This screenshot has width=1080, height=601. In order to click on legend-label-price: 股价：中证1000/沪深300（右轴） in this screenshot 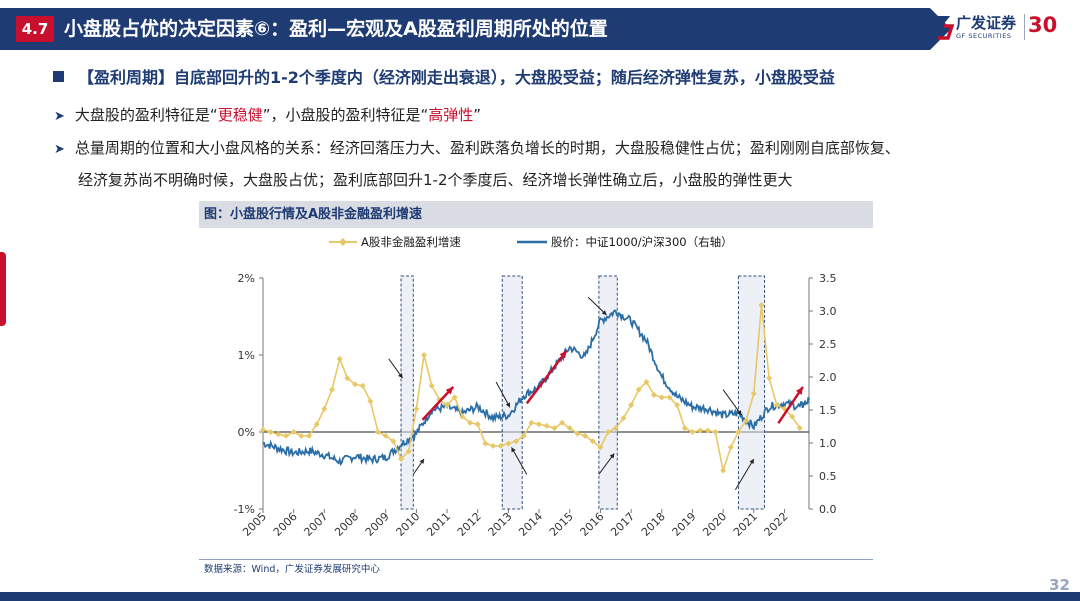, I will do `click(642, 242)`.